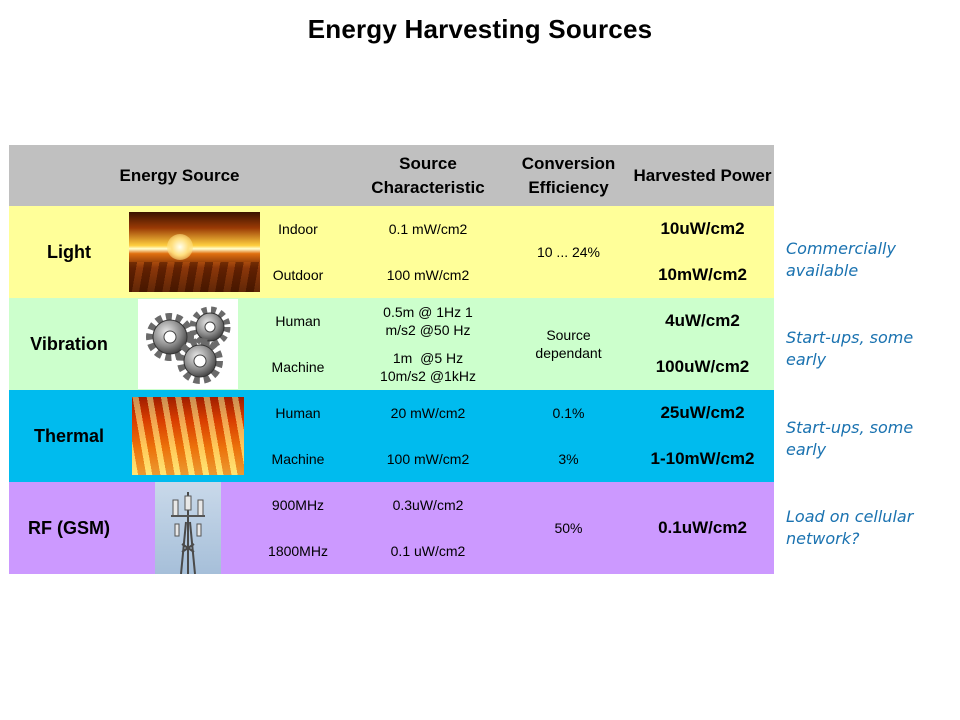  I want to click on power-vibration-human: 4uW/cm2, so click(702, 321).